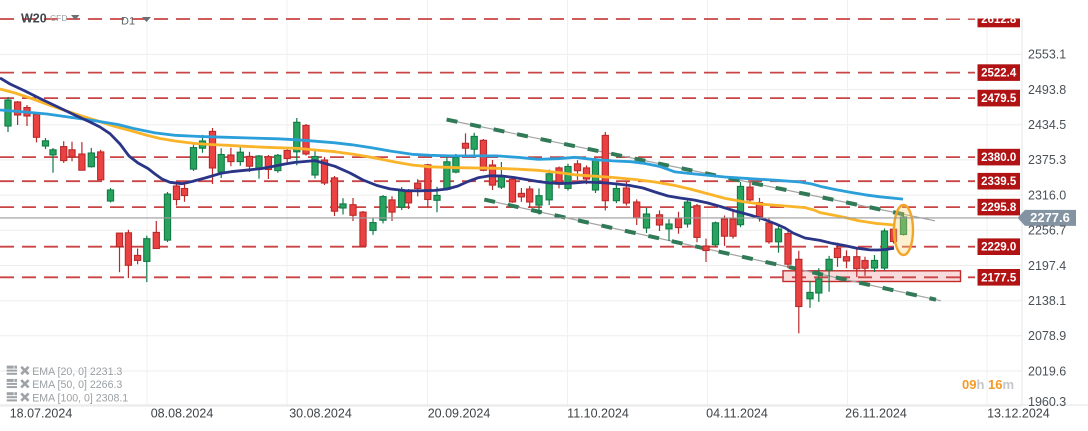  I want to click on svg-text: 2553.1, so click(1047, 55).